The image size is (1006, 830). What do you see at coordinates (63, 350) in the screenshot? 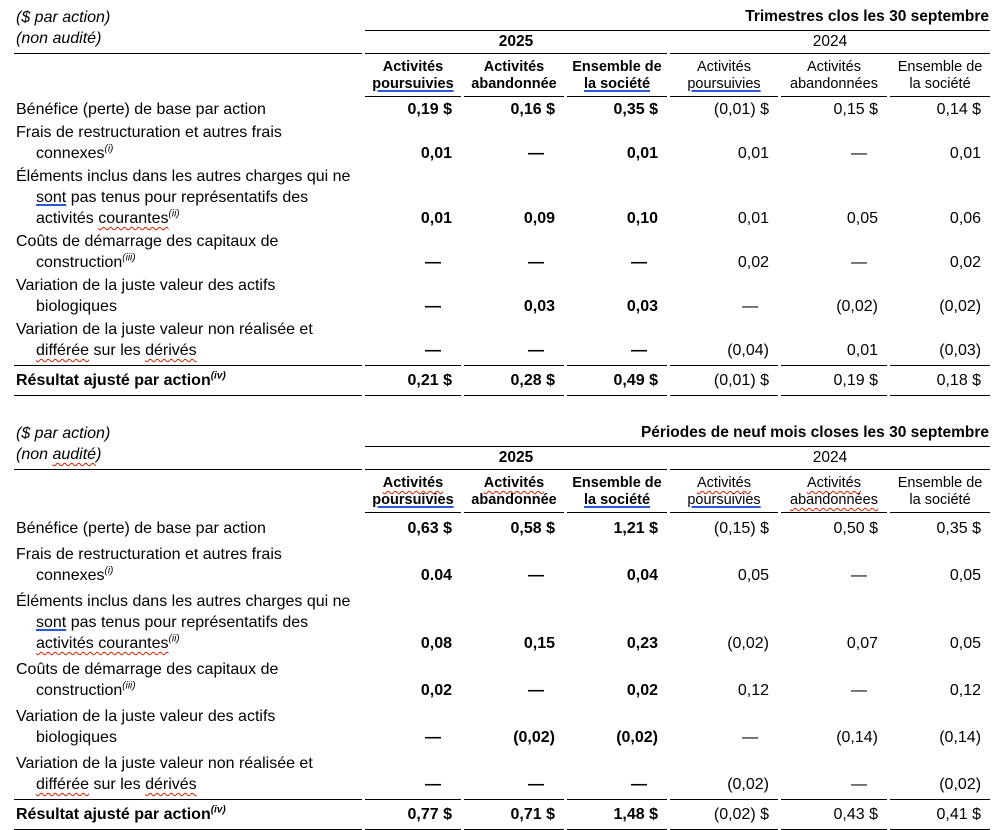
I see `spellcheck-underline: différée` at bounding box center [63, 350].